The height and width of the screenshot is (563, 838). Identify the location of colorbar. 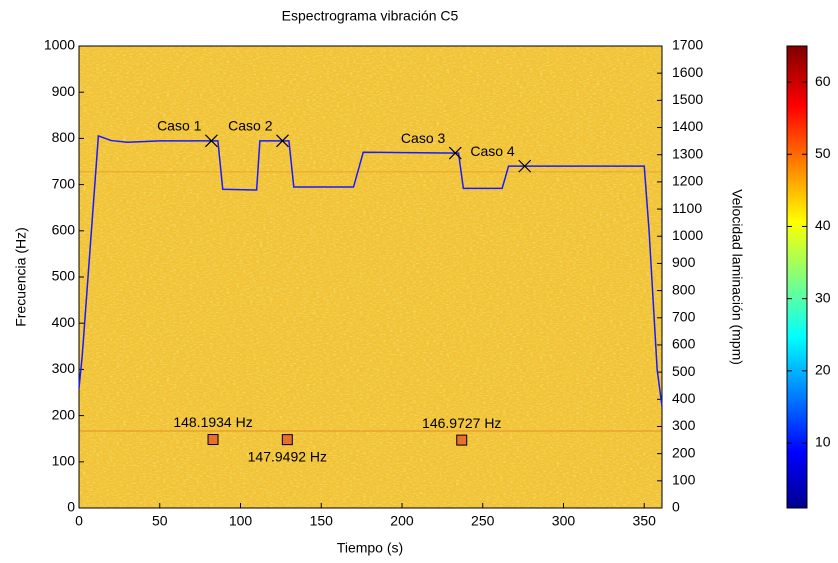
(797, 277).